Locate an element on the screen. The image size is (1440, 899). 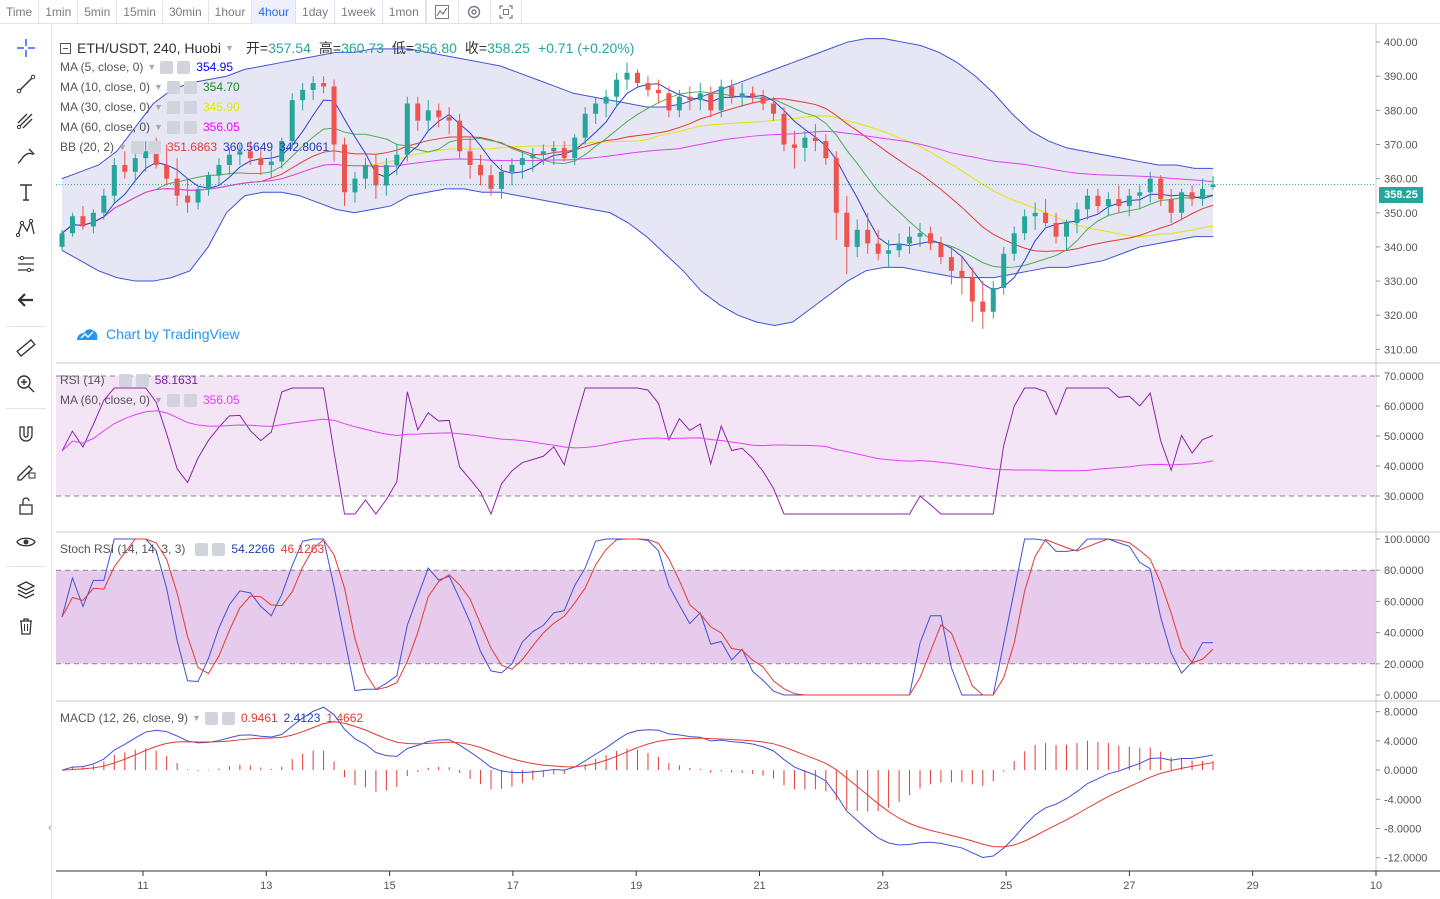
tradingview-branding: Chart by TradingView is located at coordinates (158, 334).